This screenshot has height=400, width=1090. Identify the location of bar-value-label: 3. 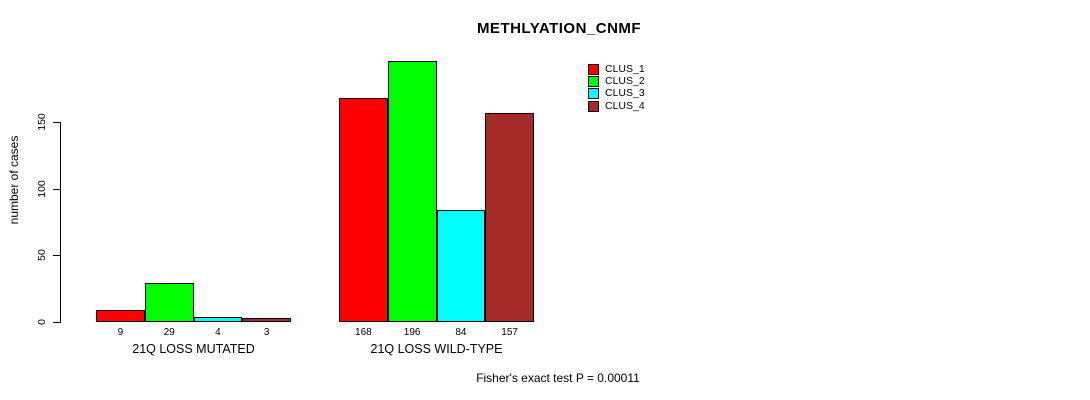
(266, 332).